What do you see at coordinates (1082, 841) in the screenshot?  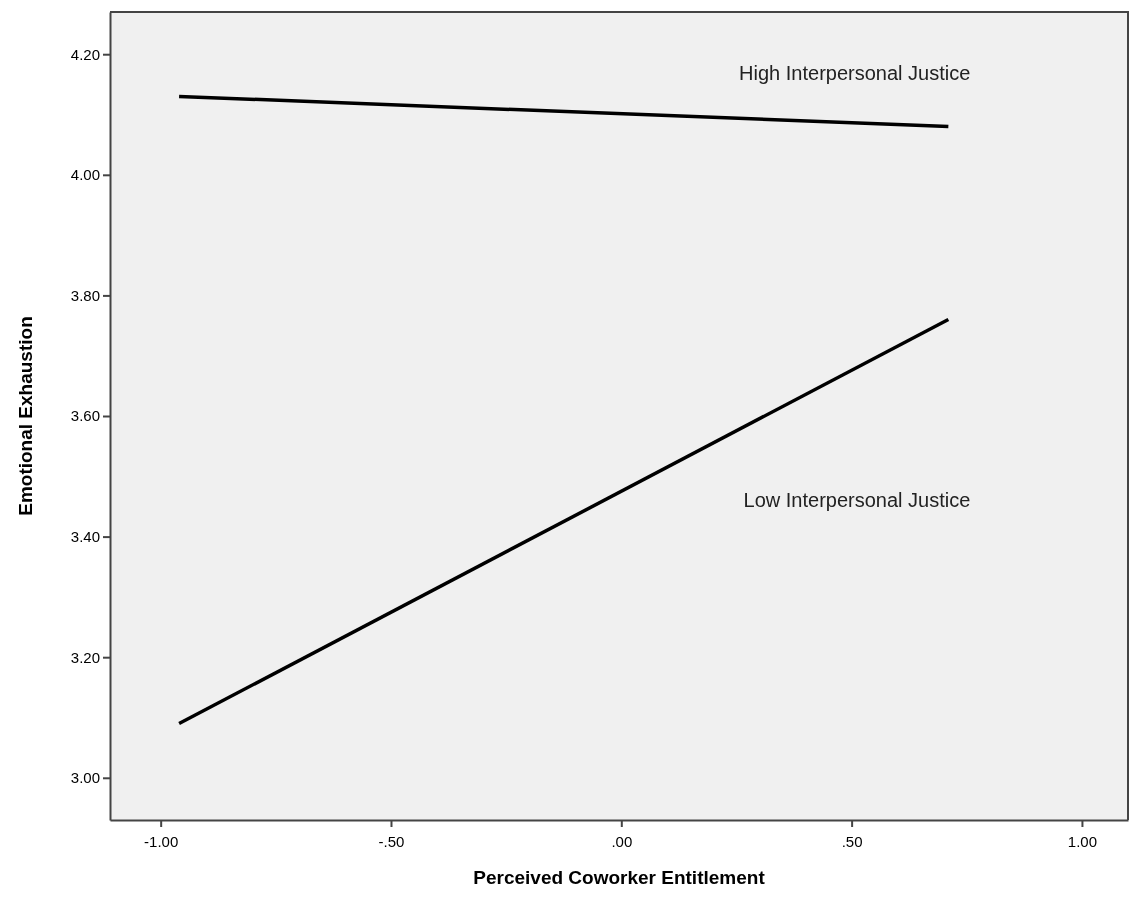 I see `x-tick-label: 1.00` at bounding box center [1082, 841].